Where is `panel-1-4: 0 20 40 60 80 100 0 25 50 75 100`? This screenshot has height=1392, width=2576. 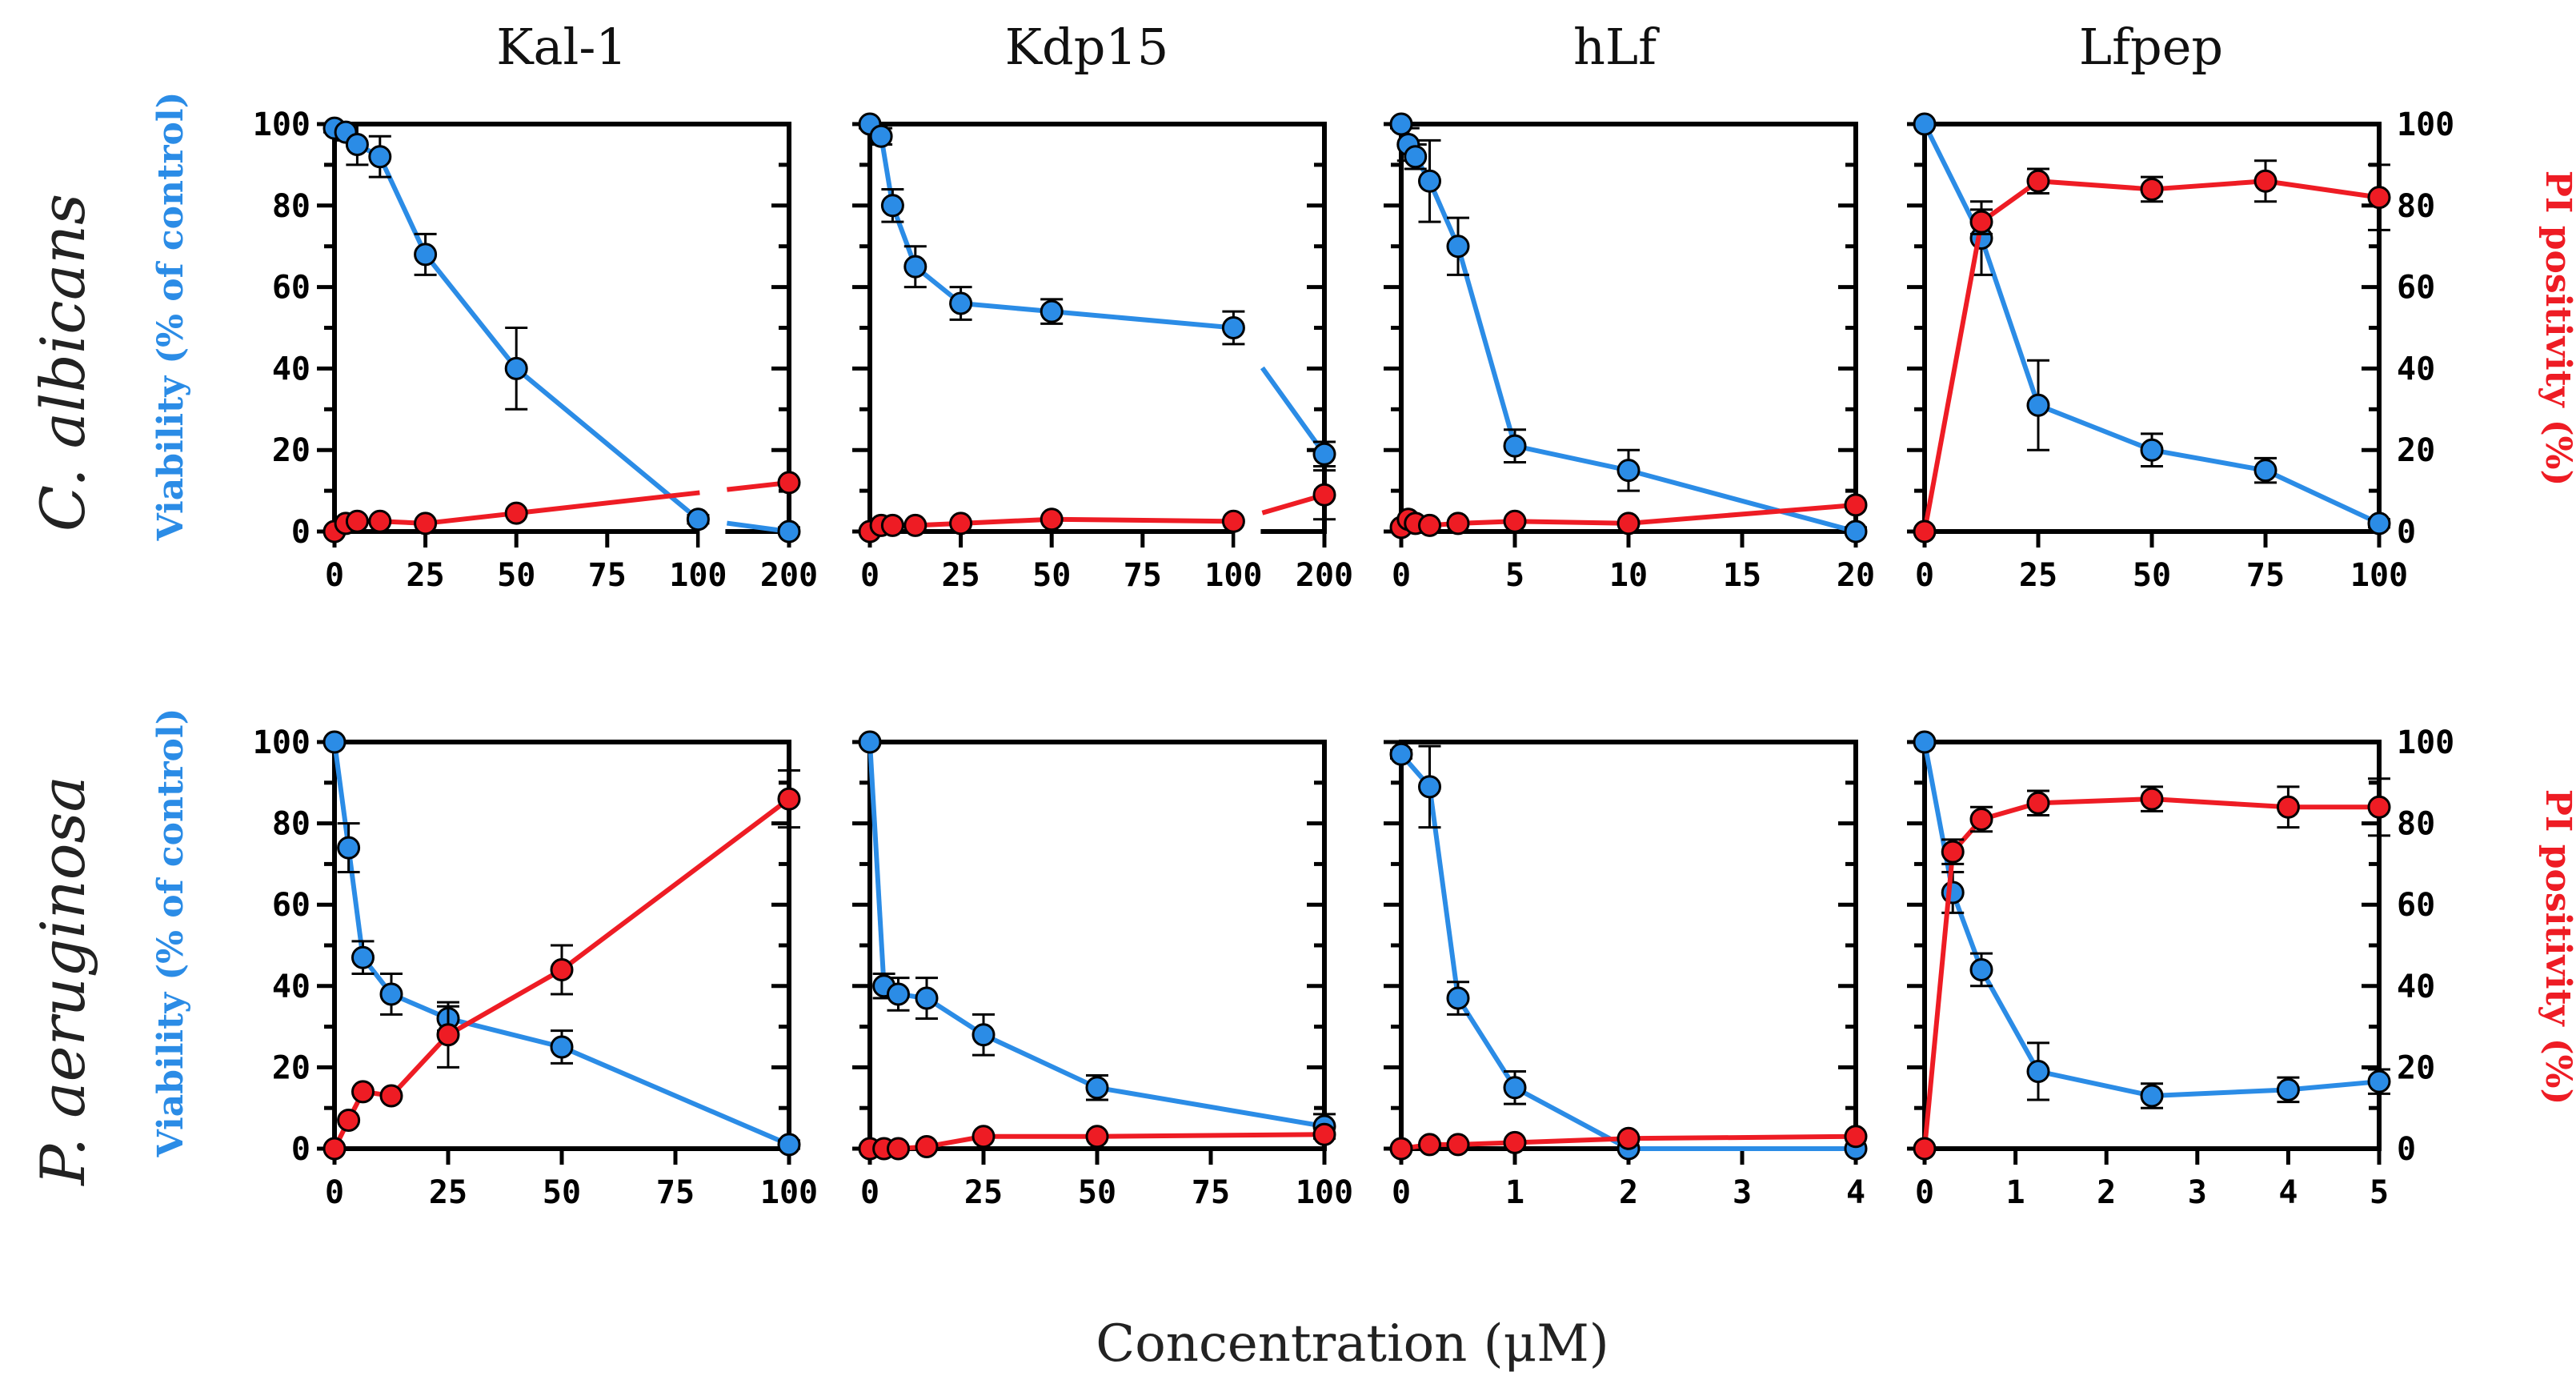
panel-1-4: 0 20 40 60 80 100 0 25 50 75 100 is located at coordinates (2180, 350).